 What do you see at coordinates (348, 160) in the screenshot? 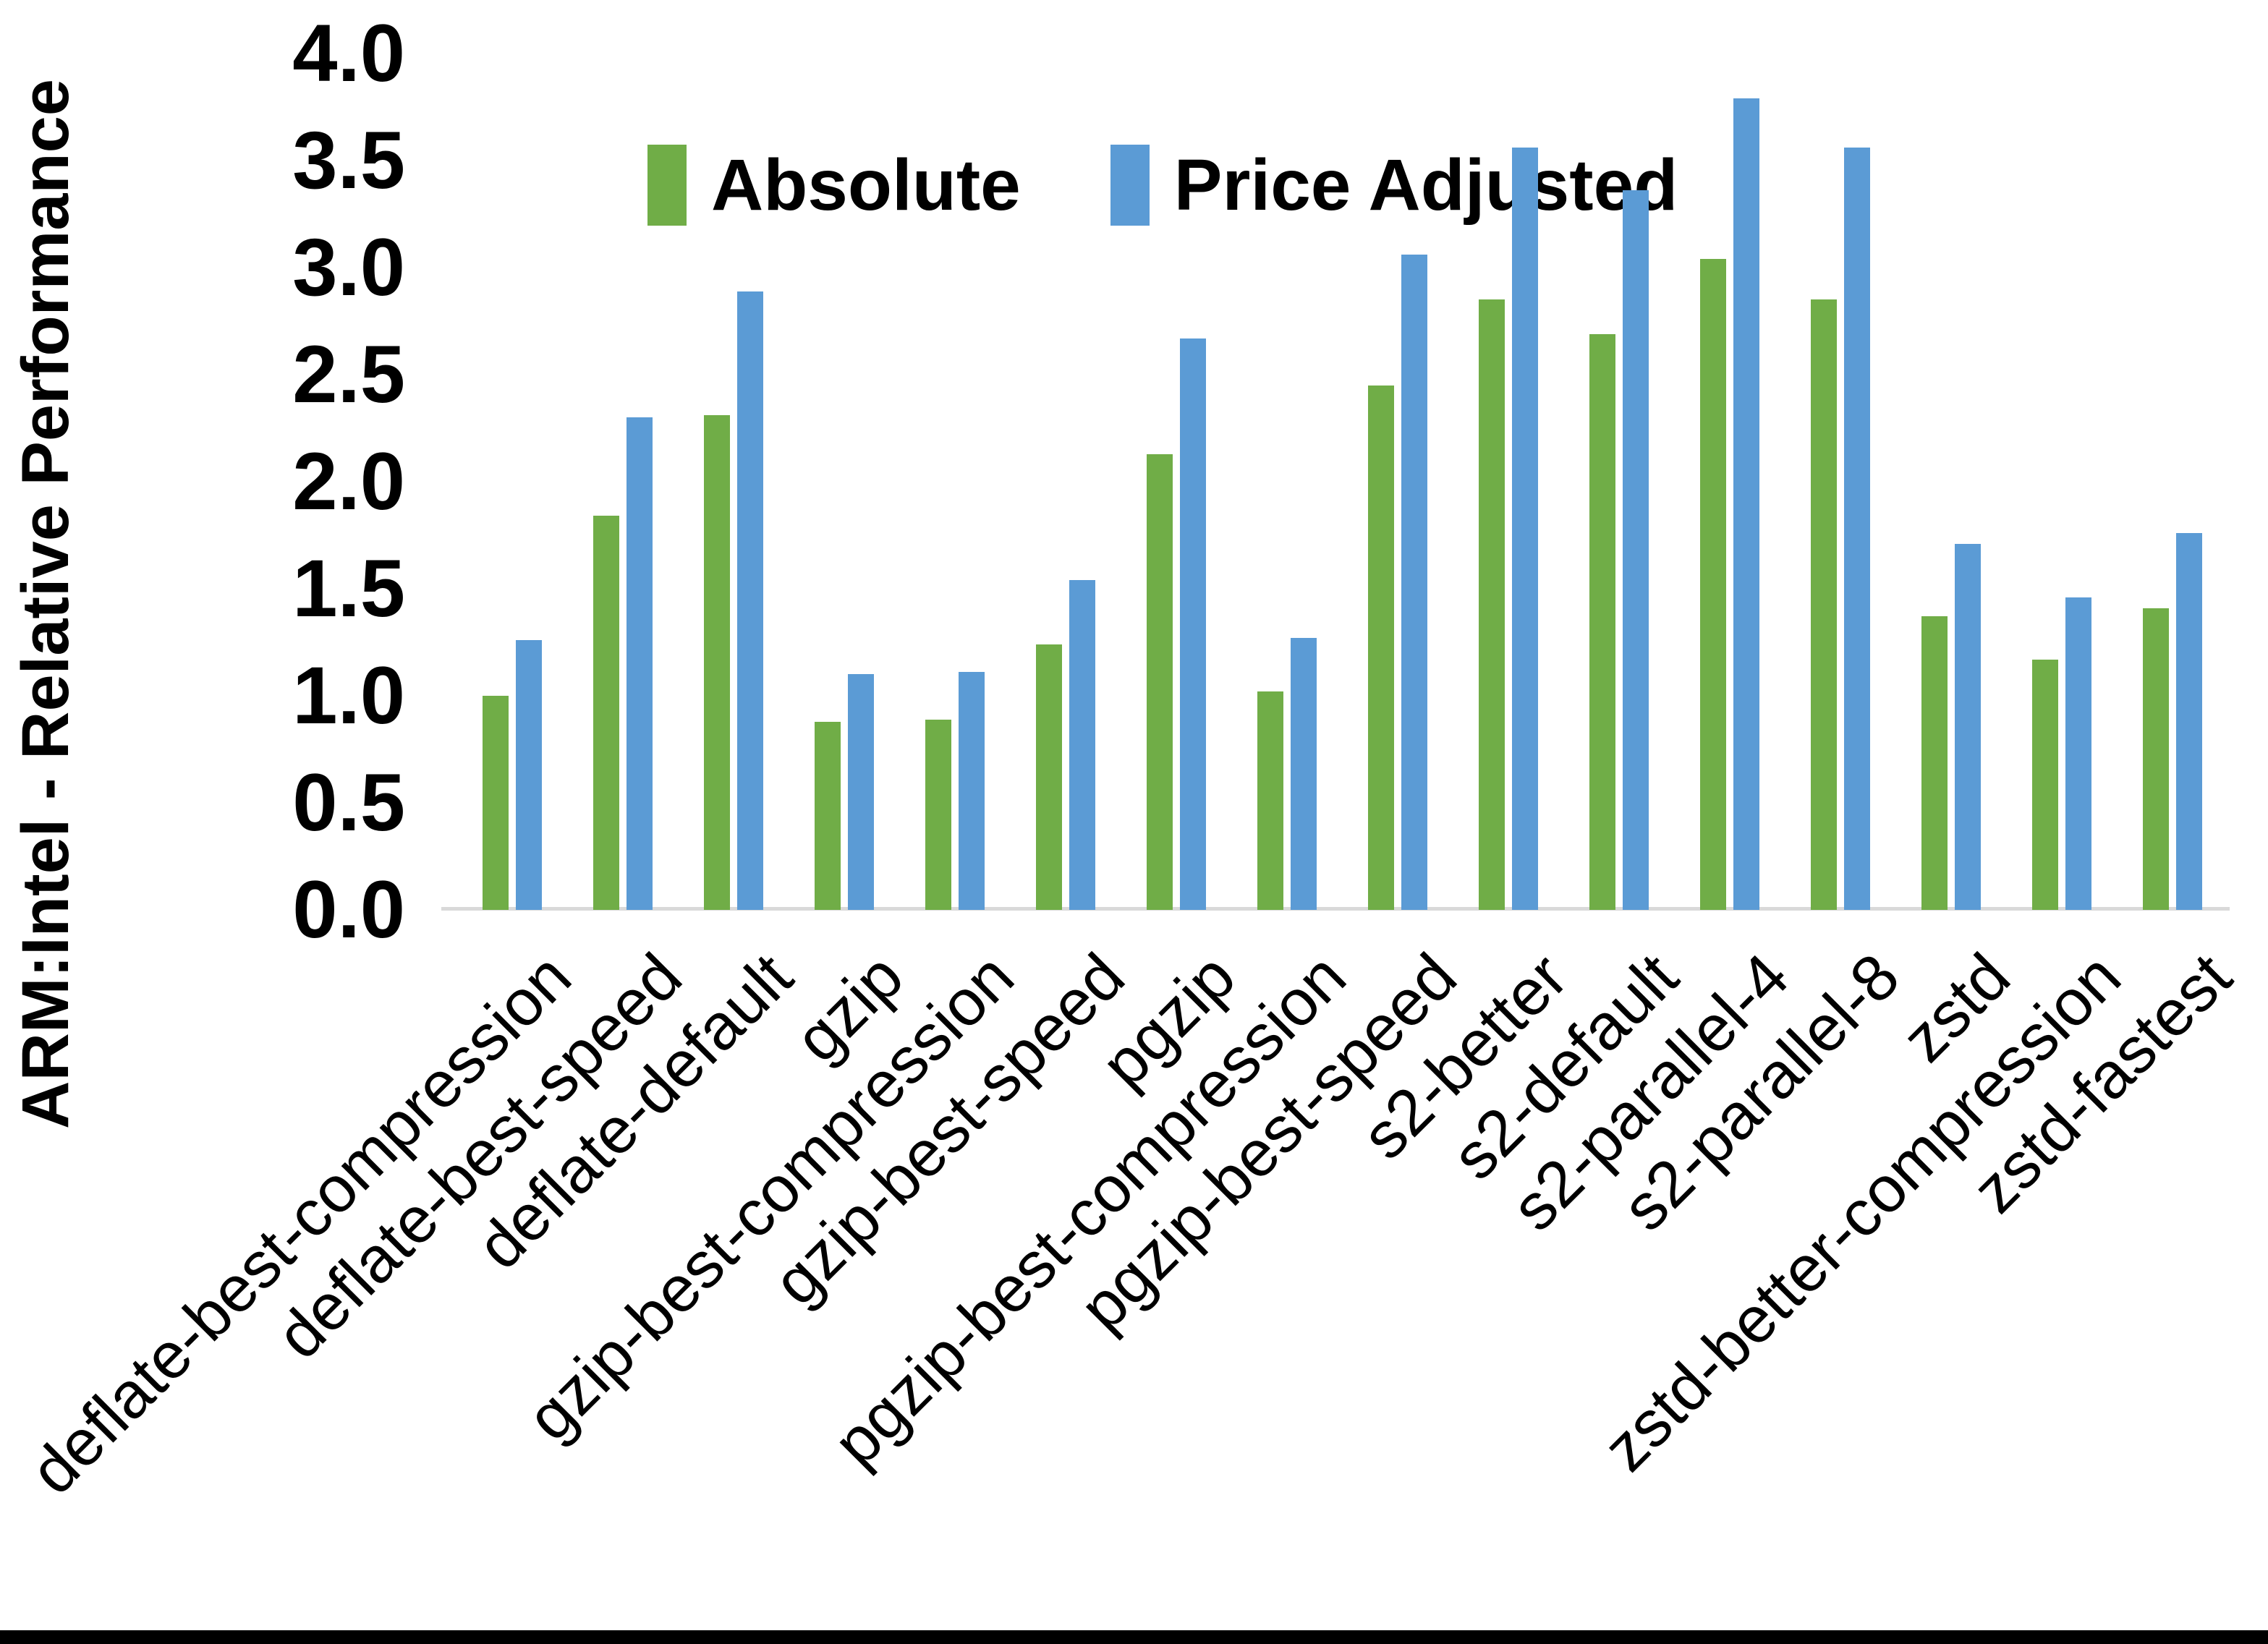
I see `y-tick-label: 3.5` at bounding box center [348, 160].